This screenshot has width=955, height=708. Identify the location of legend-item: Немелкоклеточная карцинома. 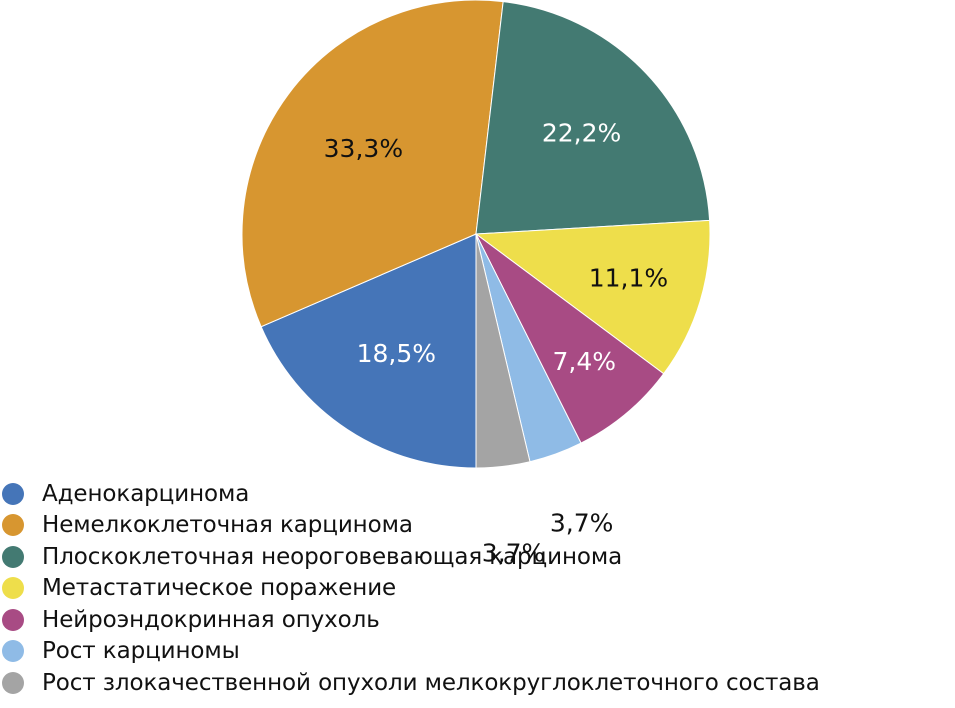
(477, 526).